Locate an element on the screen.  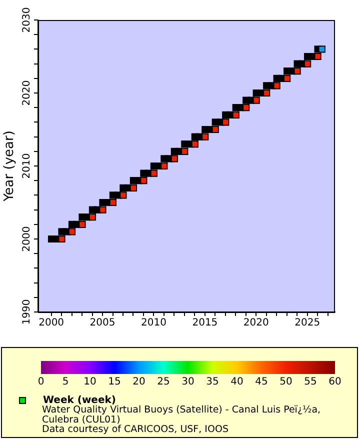
color-bar-label: 5 is located at coordinates (65, 382).